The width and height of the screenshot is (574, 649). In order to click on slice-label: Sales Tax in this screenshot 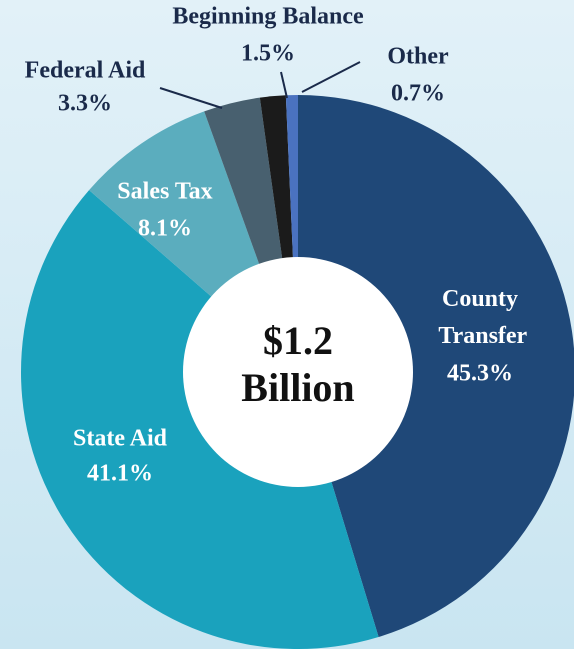, I will do `click(164, 192)`.